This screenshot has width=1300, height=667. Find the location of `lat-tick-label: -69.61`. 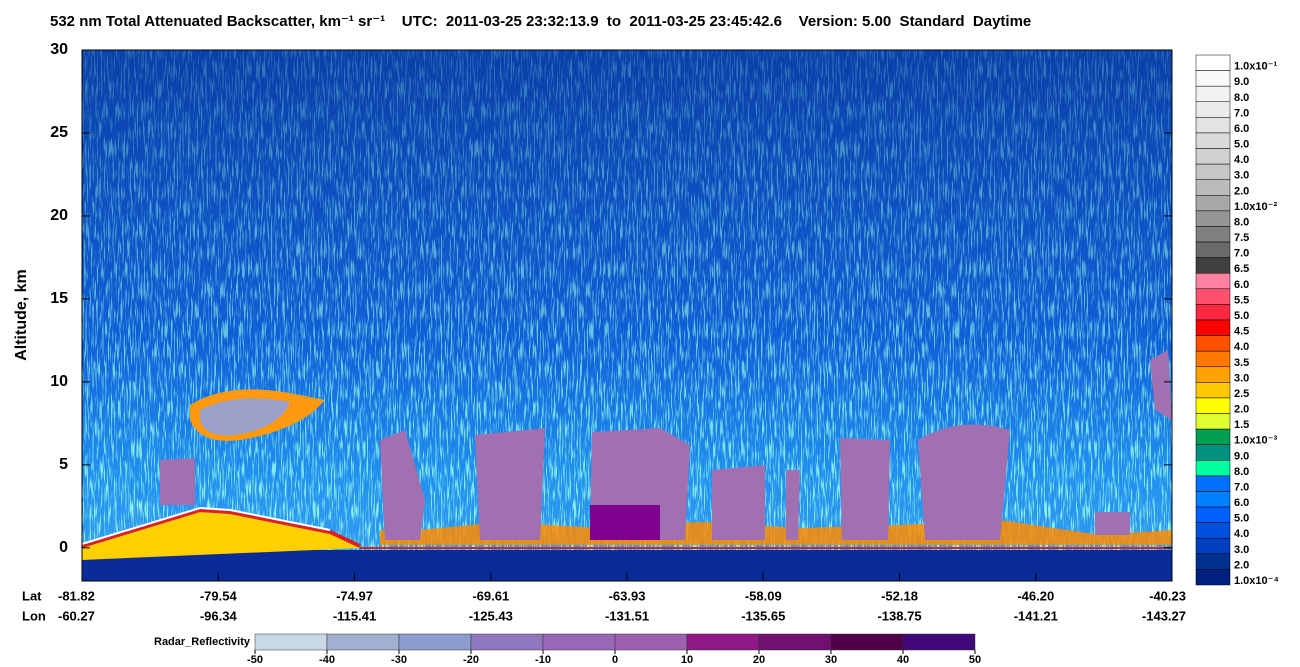

lat-tick-label: -69.61 is located at coordinates (490, 595).